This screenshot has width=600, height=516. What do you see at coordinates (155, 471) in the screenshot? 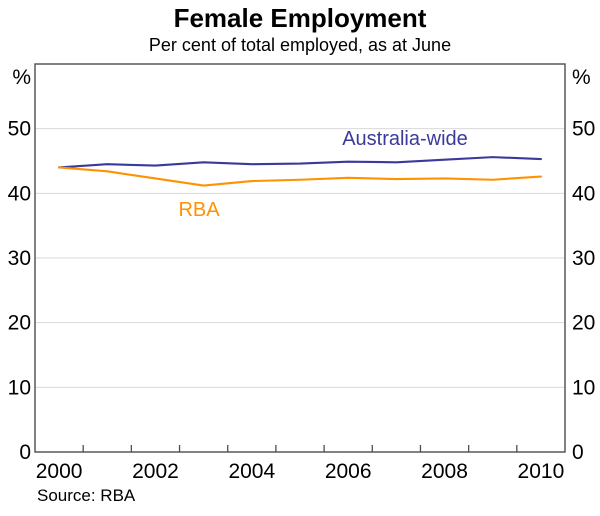
I see `x-axis-label: 2002` at bounding box center [155, 471].